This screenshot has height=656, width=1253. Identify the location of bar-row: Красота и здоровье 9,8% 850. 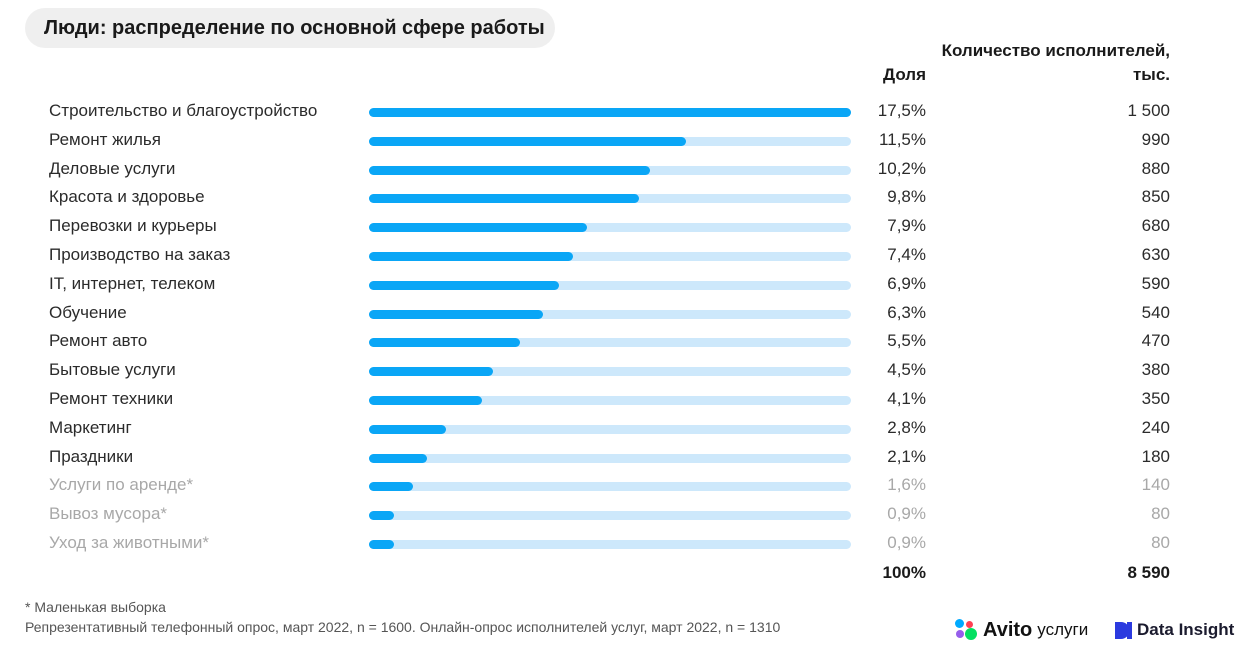
(626, 198).